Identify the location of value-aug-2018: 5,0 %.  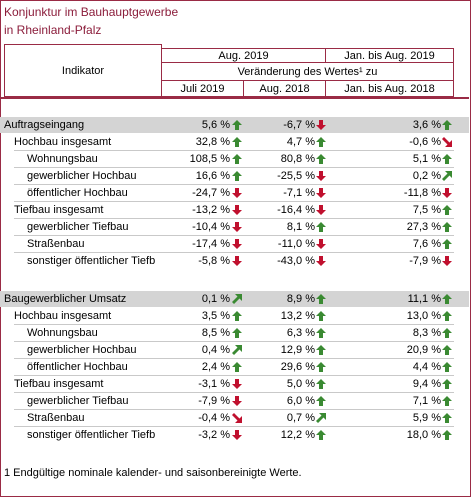
(300, 384).